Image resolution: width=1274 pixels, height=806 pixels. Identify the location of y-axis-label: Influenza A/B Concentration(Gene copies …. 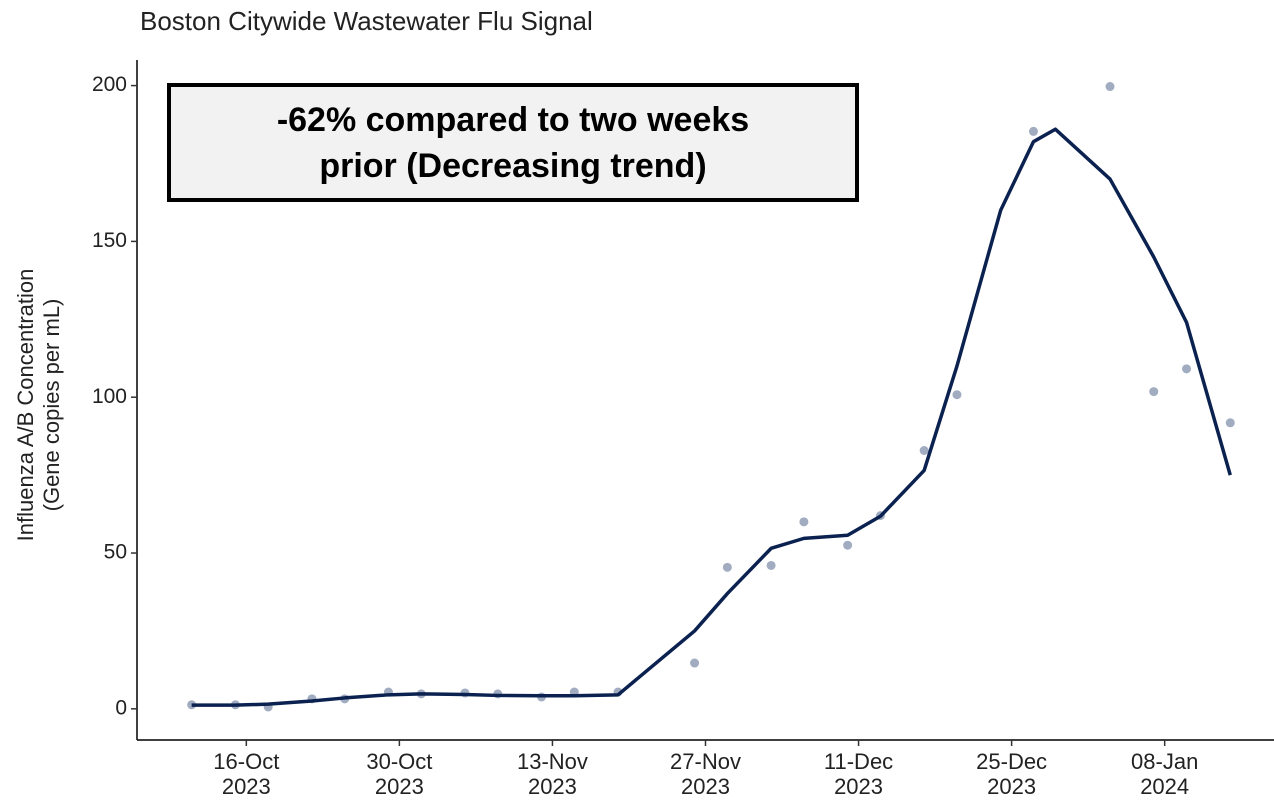
(38, 405).